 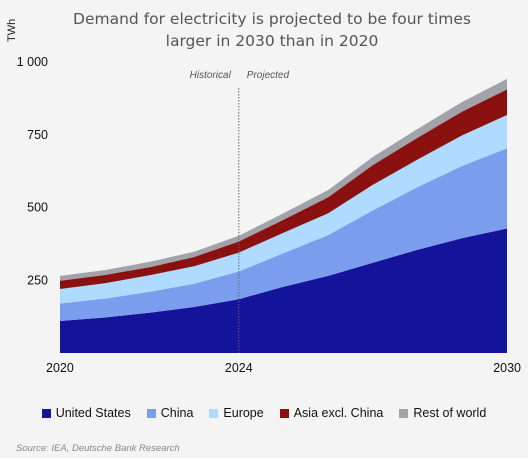 I want to click on legend-item: Rest of world, so click(x=442, y=413).